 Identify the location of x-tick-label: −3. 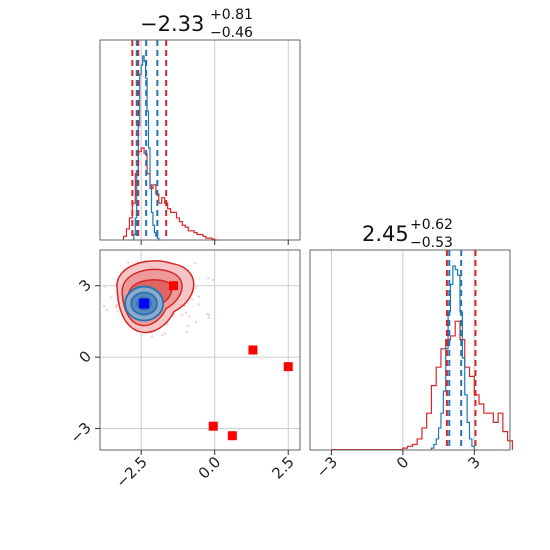
(327, 467).